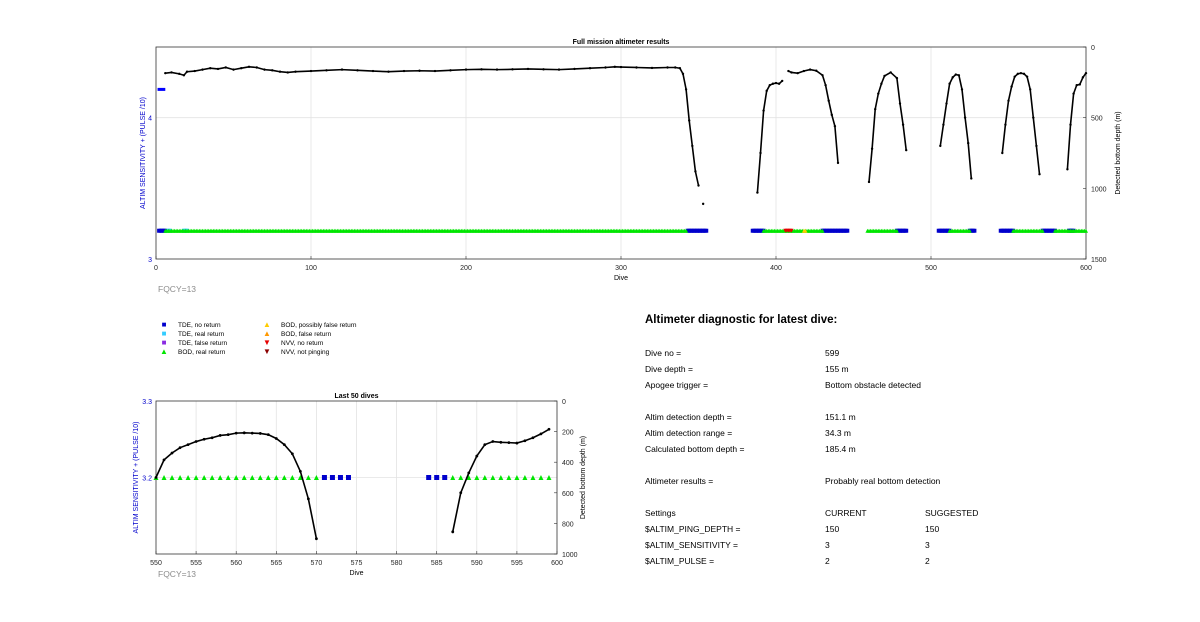  I want to click on y-right-tick-label: 500, so click(1097, 119).